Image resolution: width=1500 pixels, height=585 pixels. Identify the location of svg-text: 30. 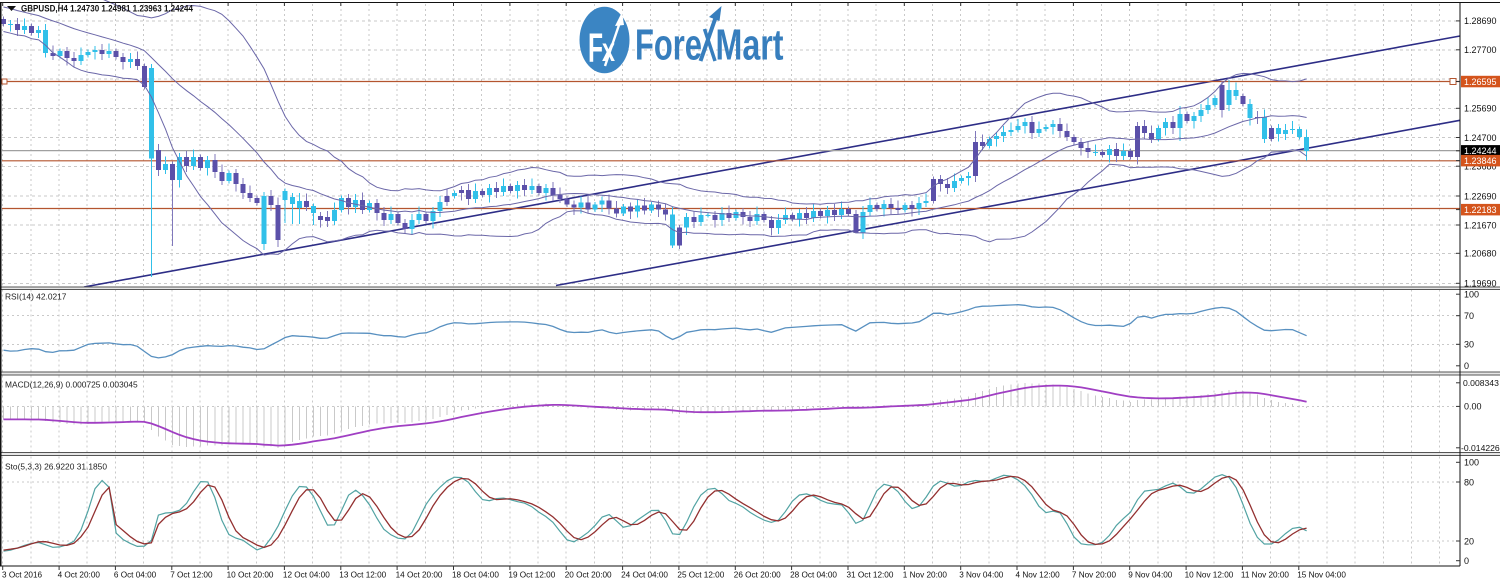
(1469, 345).